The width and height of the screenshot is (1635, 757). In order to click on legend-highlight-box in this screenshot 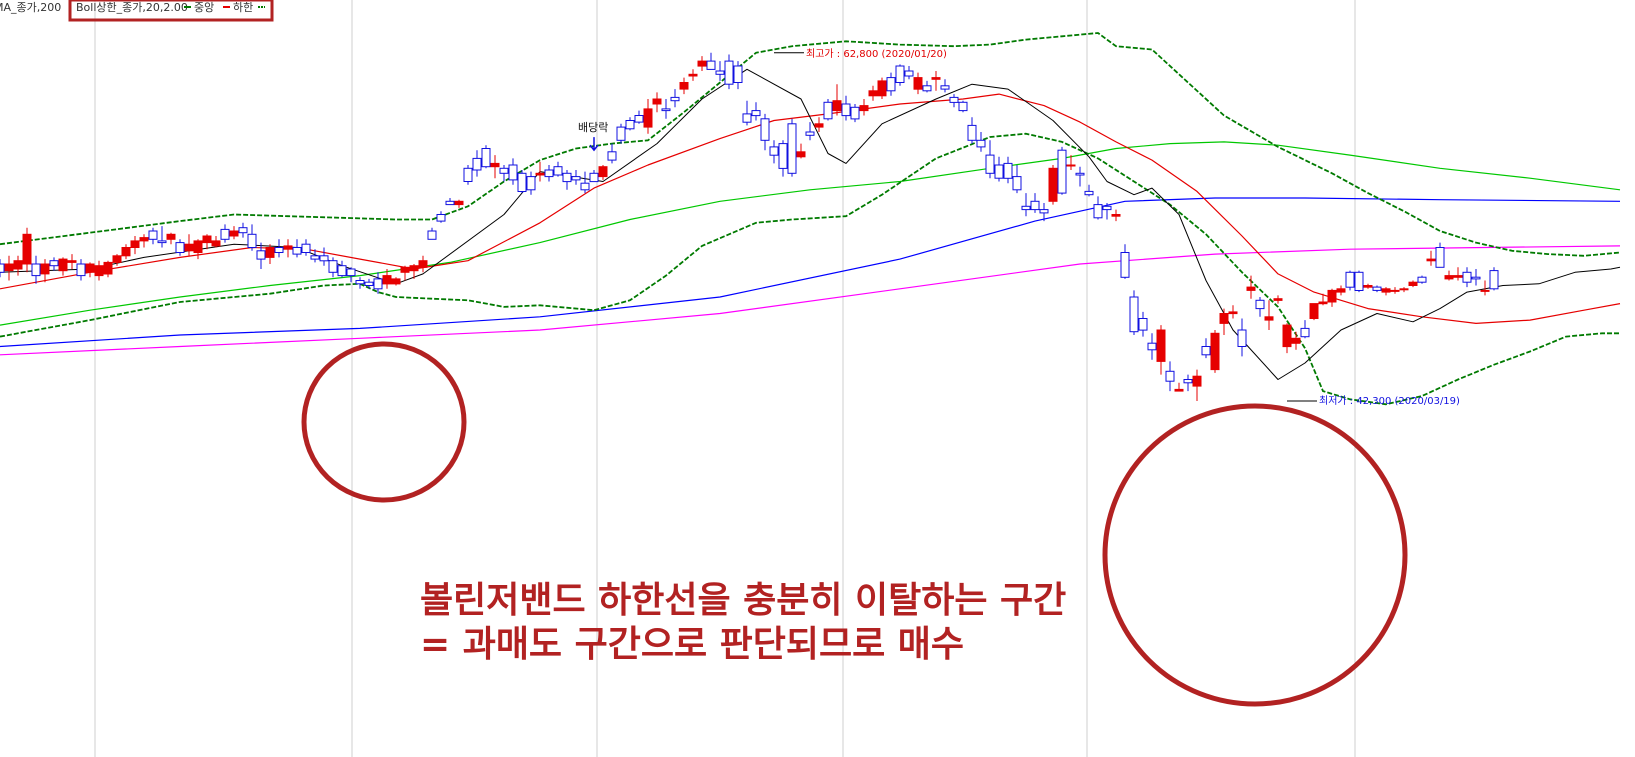, I will do `click(171, 11)`.